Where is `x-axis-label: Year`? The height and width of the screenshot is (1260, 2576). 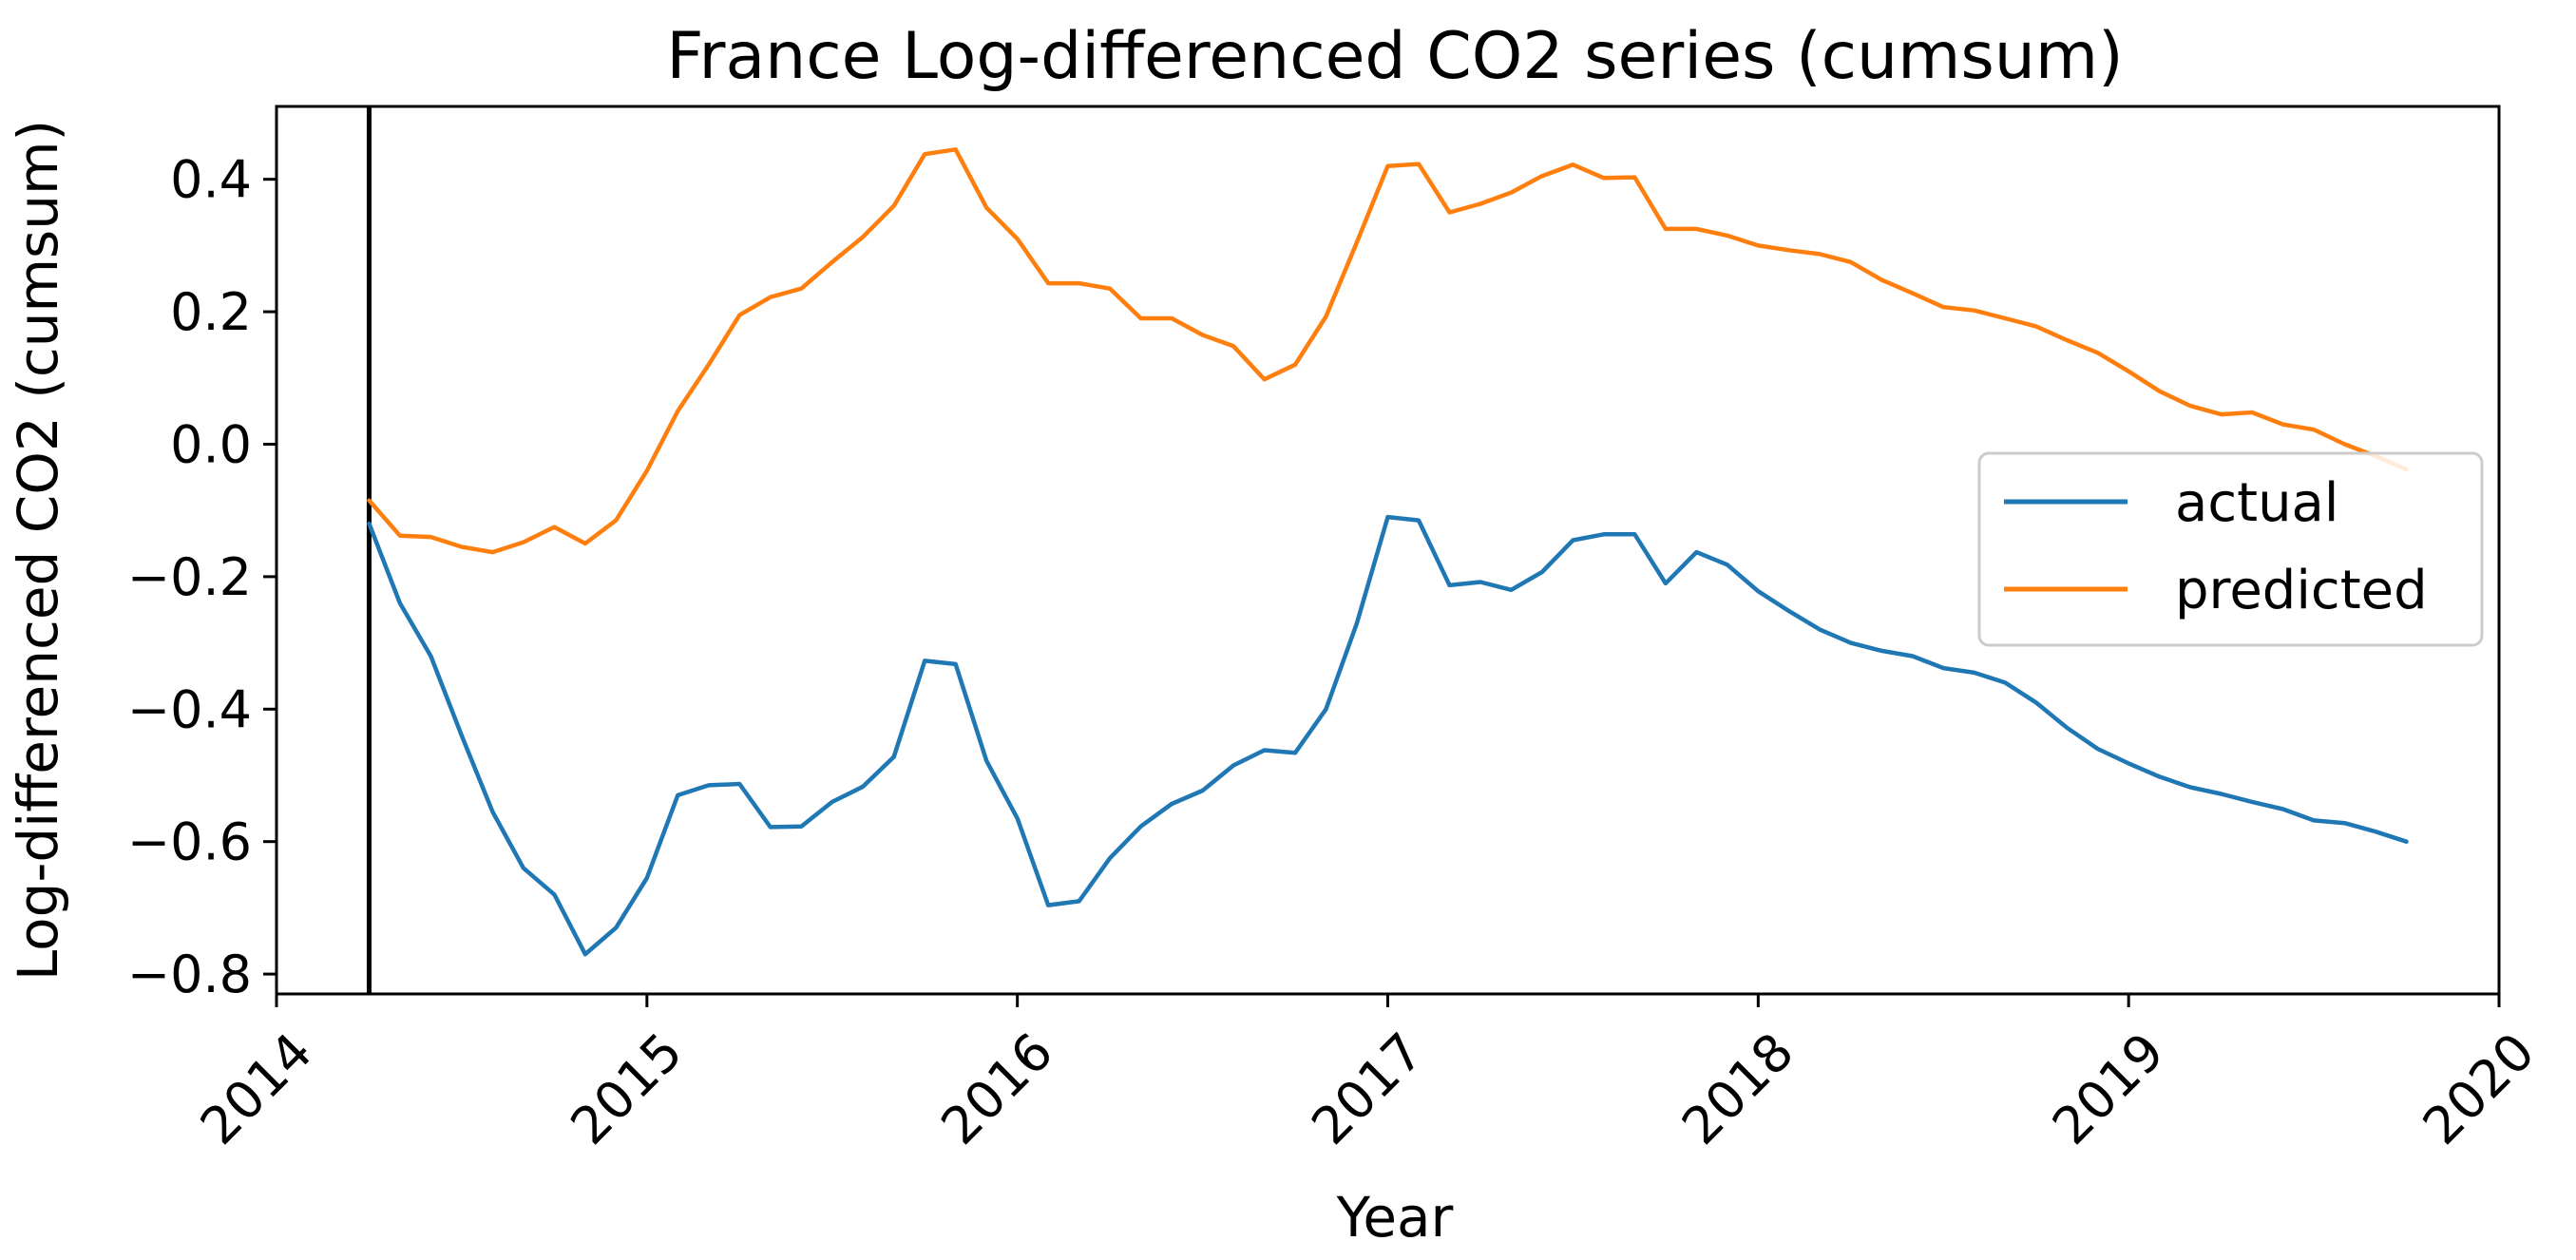
x-axis-label: Year is located at coordinates (1395, 1217).